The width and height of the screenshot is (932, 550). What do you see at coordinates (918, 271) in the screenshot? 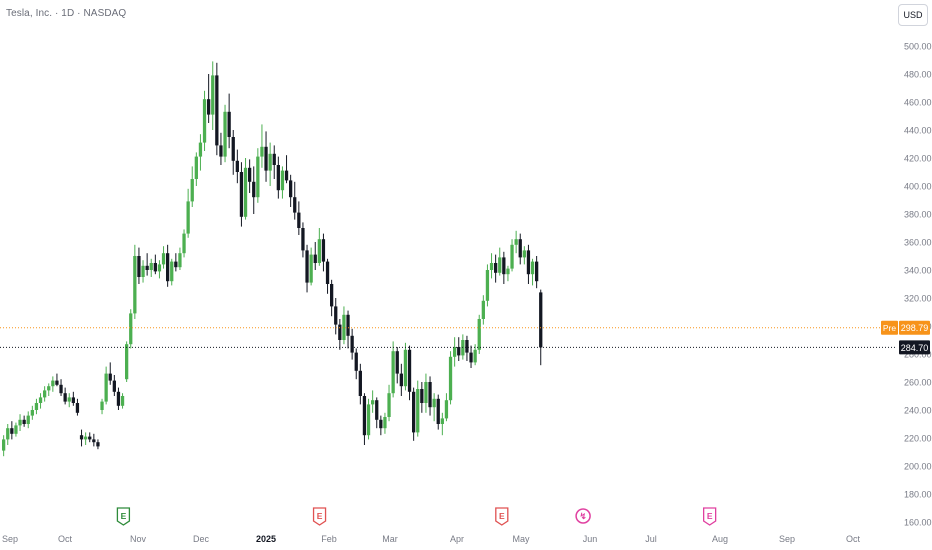
I see `price-tick-label: 340.00` at bounding box center [918, 271].